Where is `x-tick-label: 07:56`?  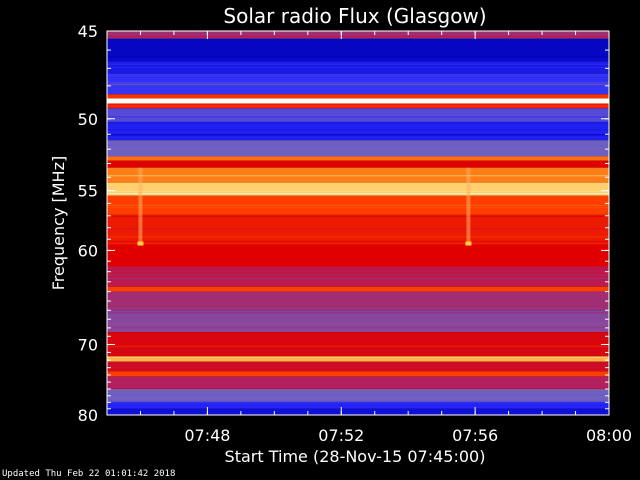 x-tick-label: 07:56 is located at coordinates (475, 435).